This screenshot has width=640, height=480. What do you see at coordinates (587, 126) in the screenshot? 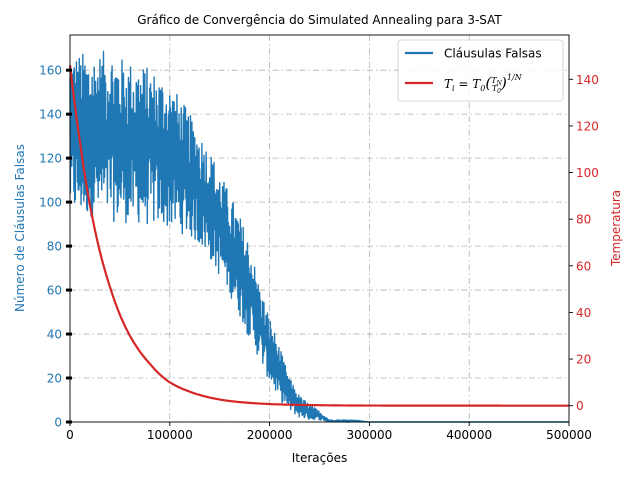
I see `y-right-tick-label: 120` at bounding box center [587, 126].